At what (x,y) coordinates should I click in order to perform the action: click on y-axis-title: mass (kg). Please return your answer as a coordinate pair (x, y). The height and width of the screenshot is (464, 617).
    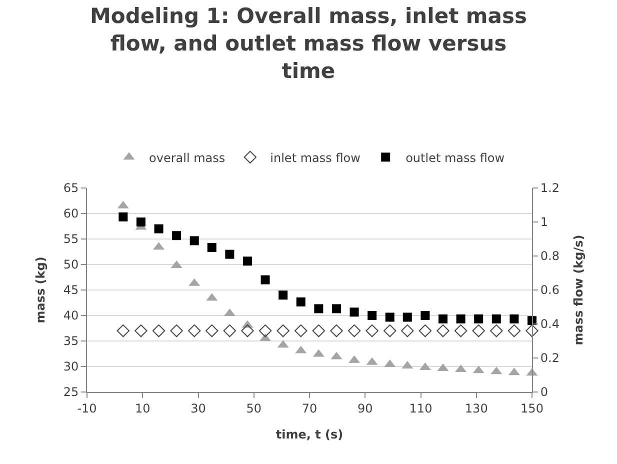
    Looking at the image, I should click on (41, 290).